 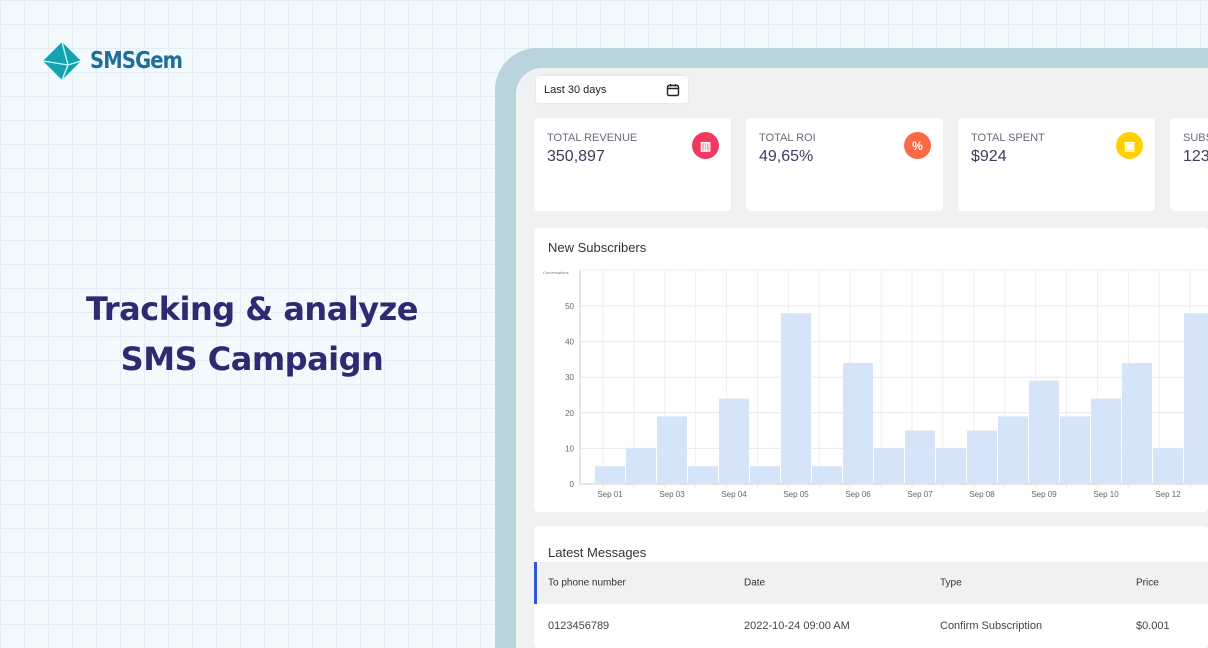 What do you see at coordinates (569, 342) in the screenshot?
I see `y-tick-label: 40` at bounding box center [569, 342].